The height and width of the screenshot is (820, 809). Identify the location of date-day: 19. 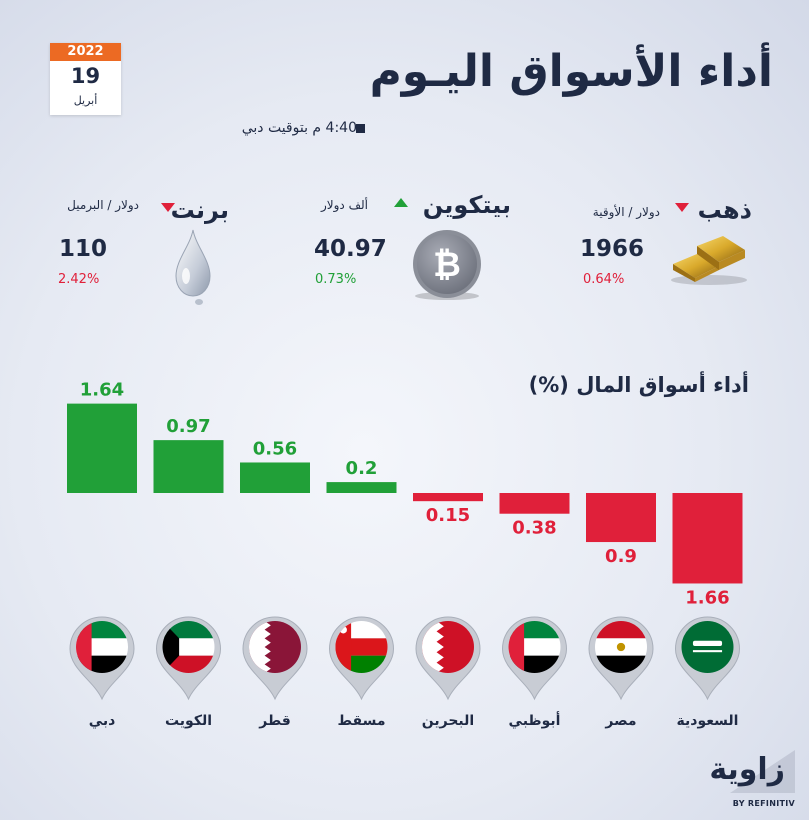
(85, 76).